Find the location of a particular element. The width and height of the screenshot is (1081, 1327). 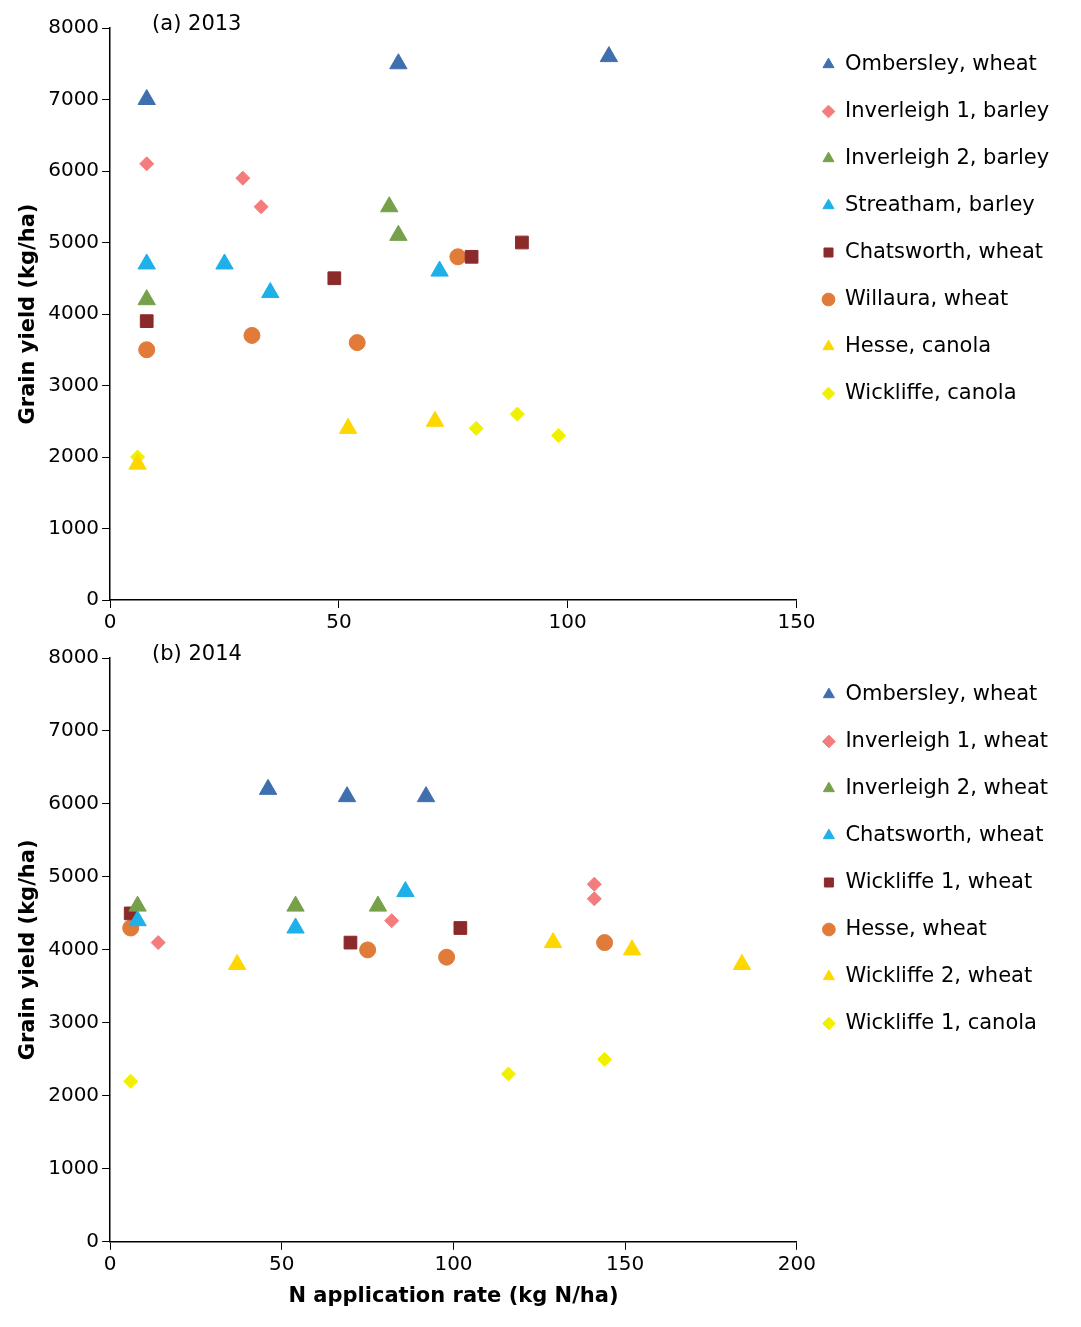

legend-label: Wickliffe 2, wheat is located at coordinates (939, 974).